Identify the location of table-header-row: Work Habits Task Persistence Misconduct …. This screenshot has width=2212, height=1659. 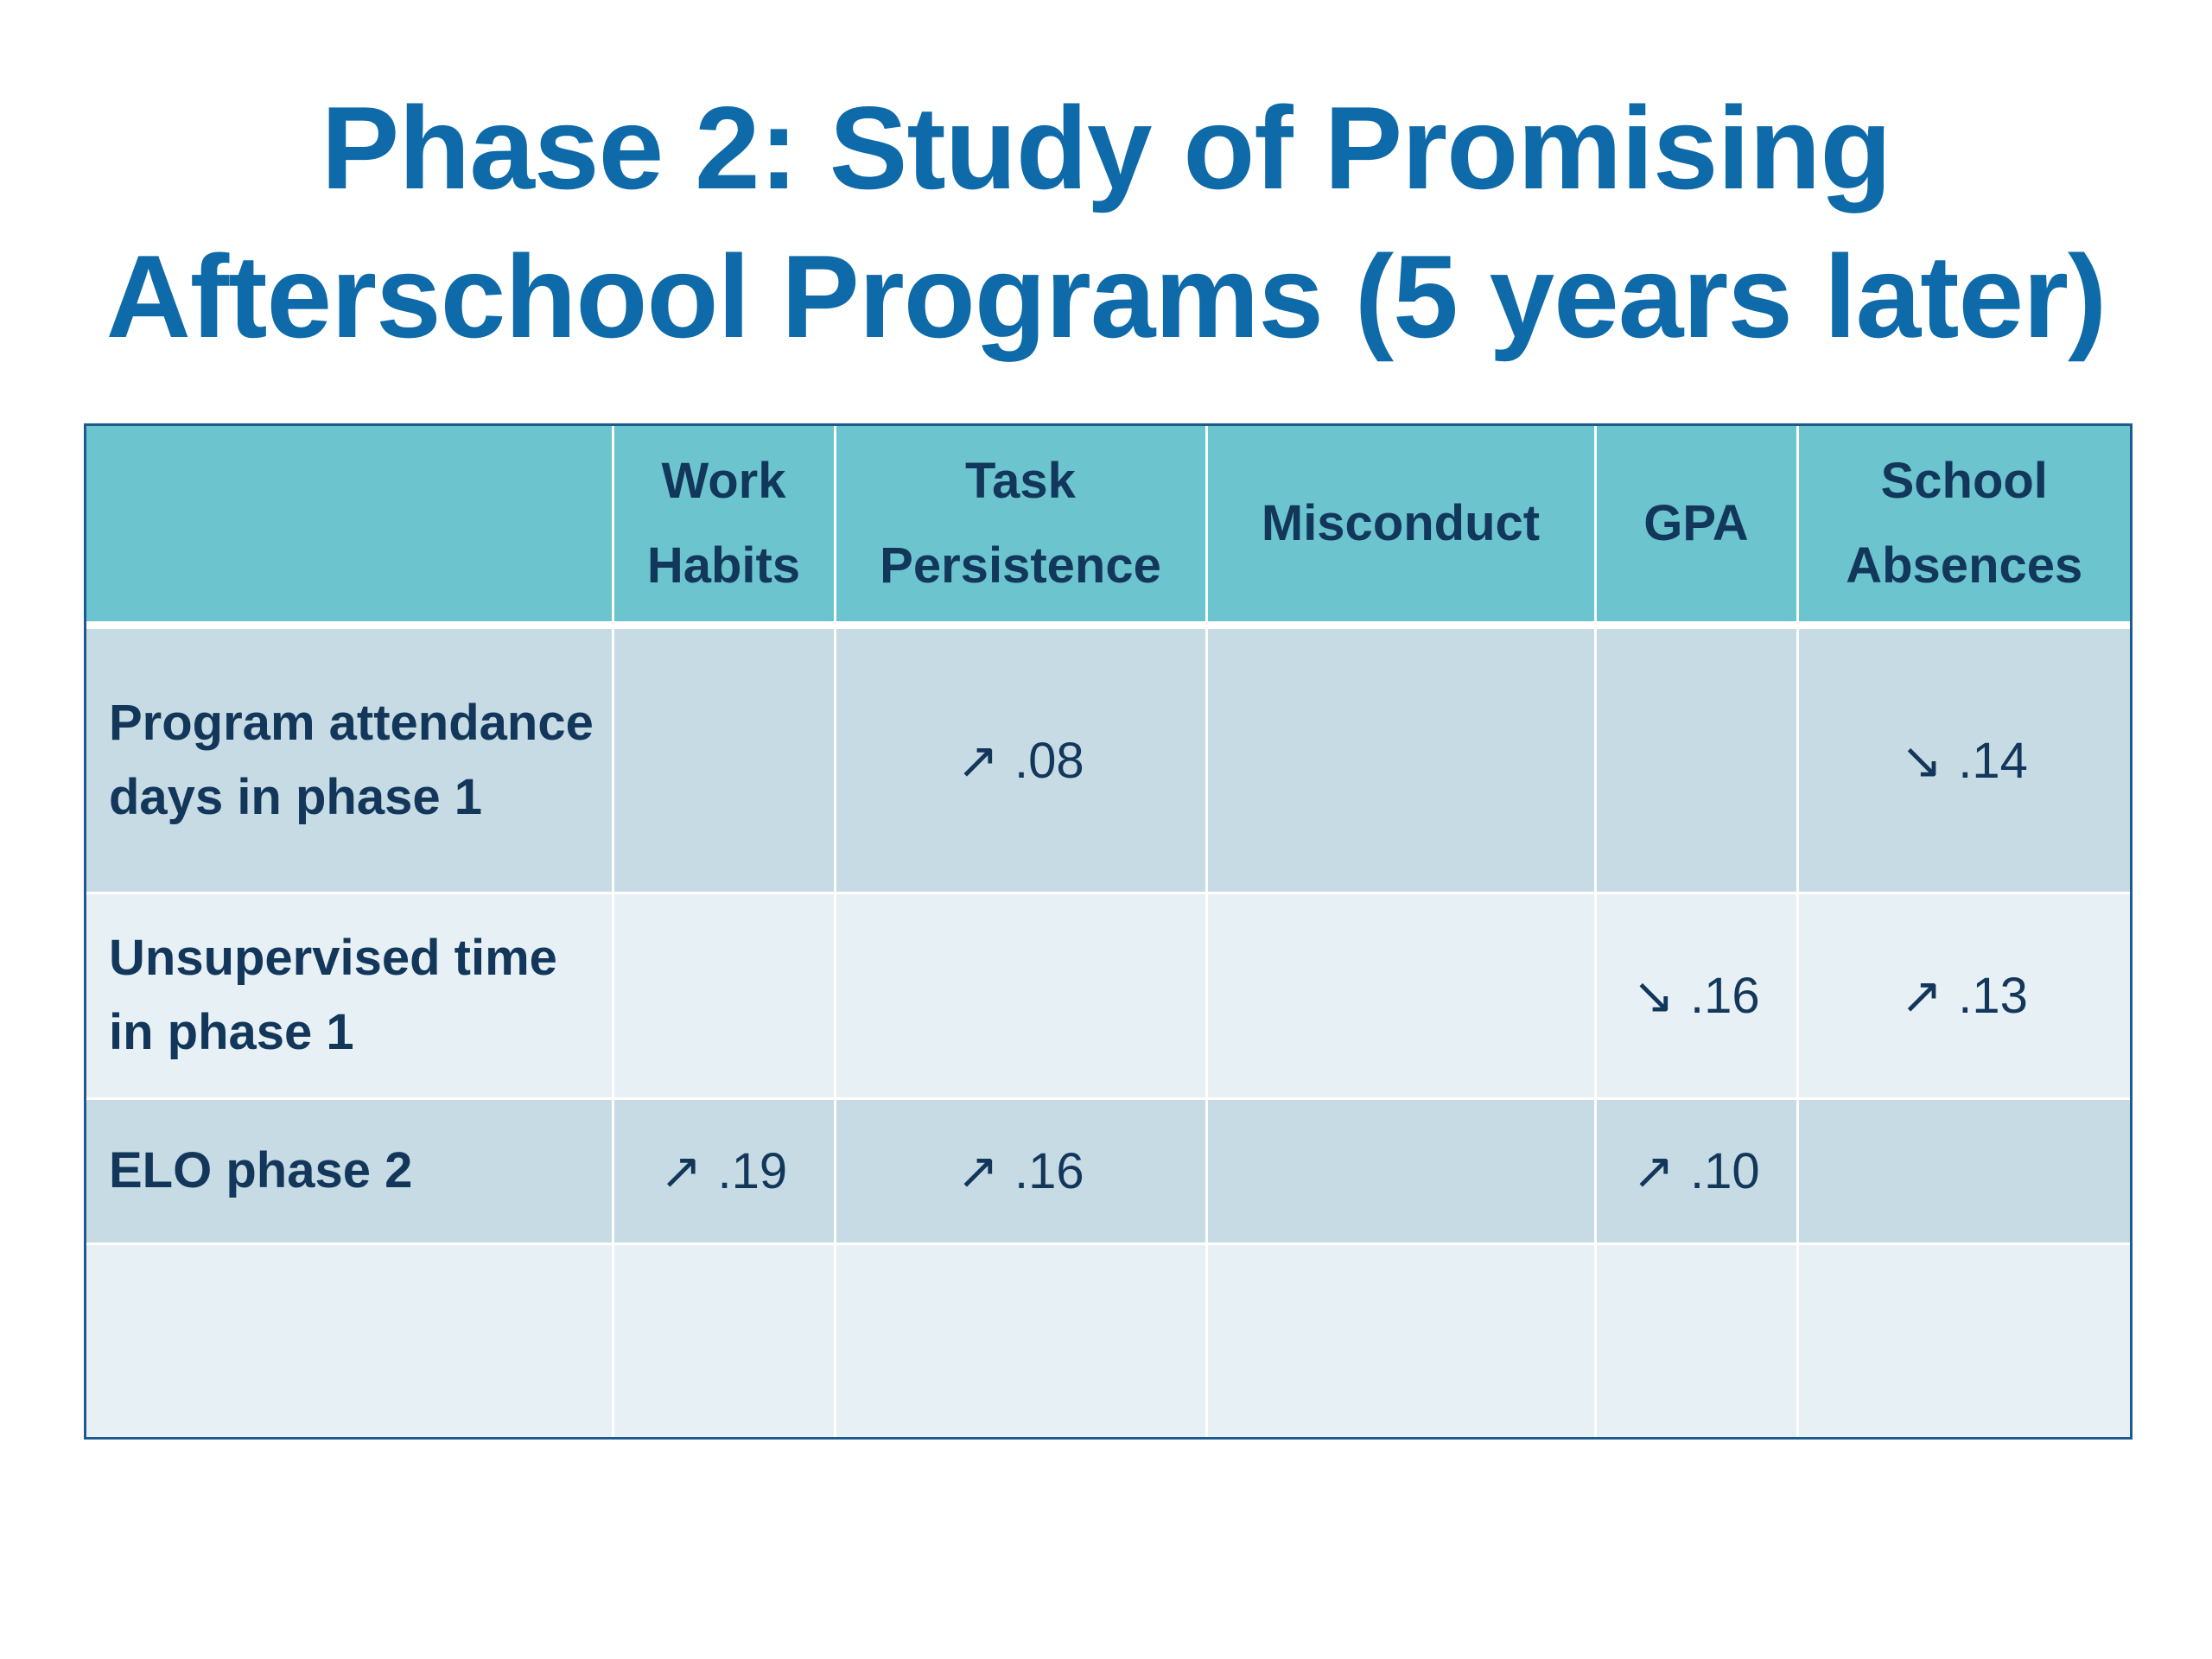
(1108, 527).